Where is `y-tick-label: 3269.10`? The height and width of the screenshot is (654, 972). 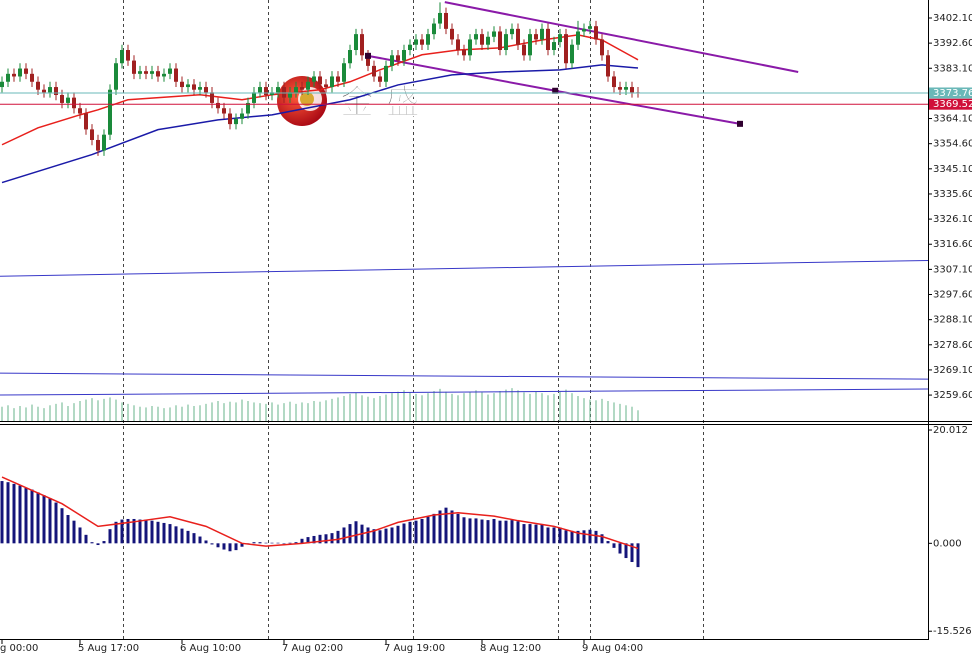
y-tick-label: 3269.10 is located at coordinates (952, 370).